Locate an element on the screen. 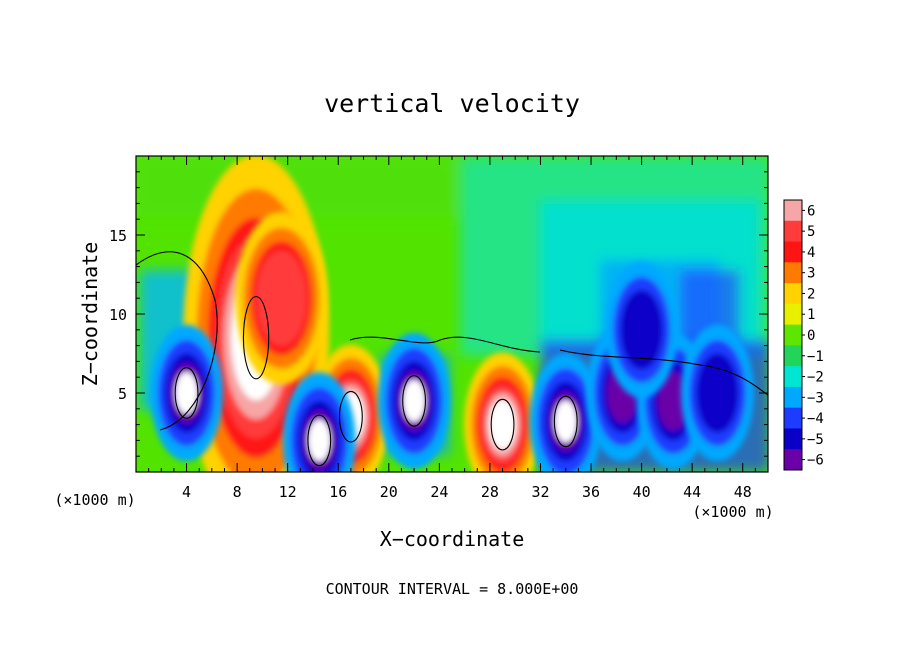  x-tick-label: 12 is located at coordinates (288, 492).